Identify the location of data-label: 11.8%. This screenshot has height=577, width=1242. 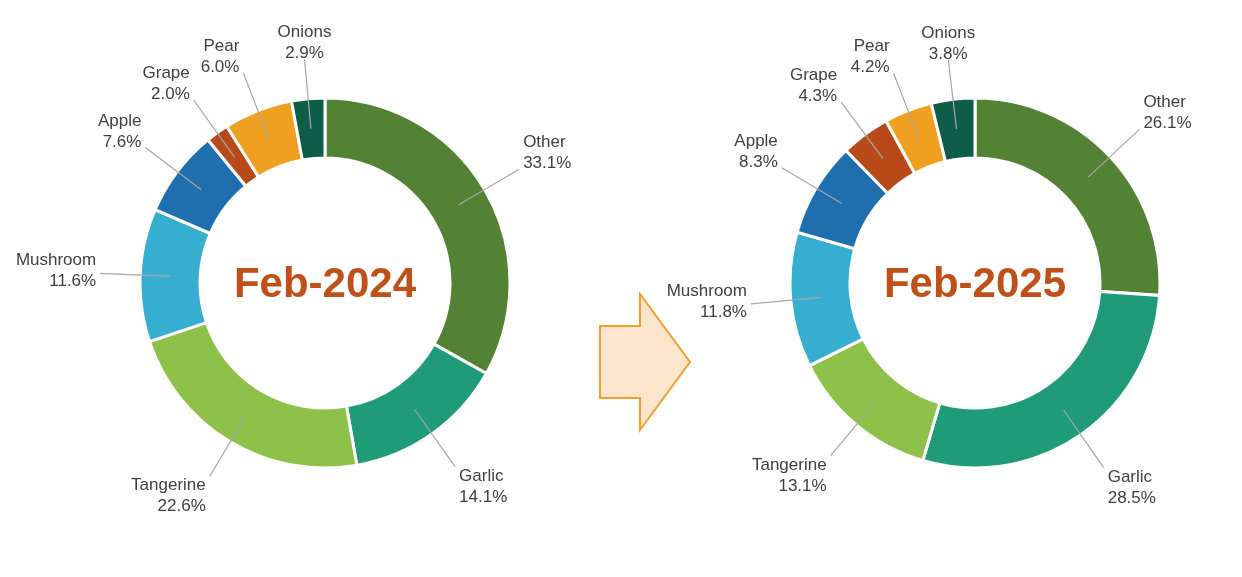
(723, 311).